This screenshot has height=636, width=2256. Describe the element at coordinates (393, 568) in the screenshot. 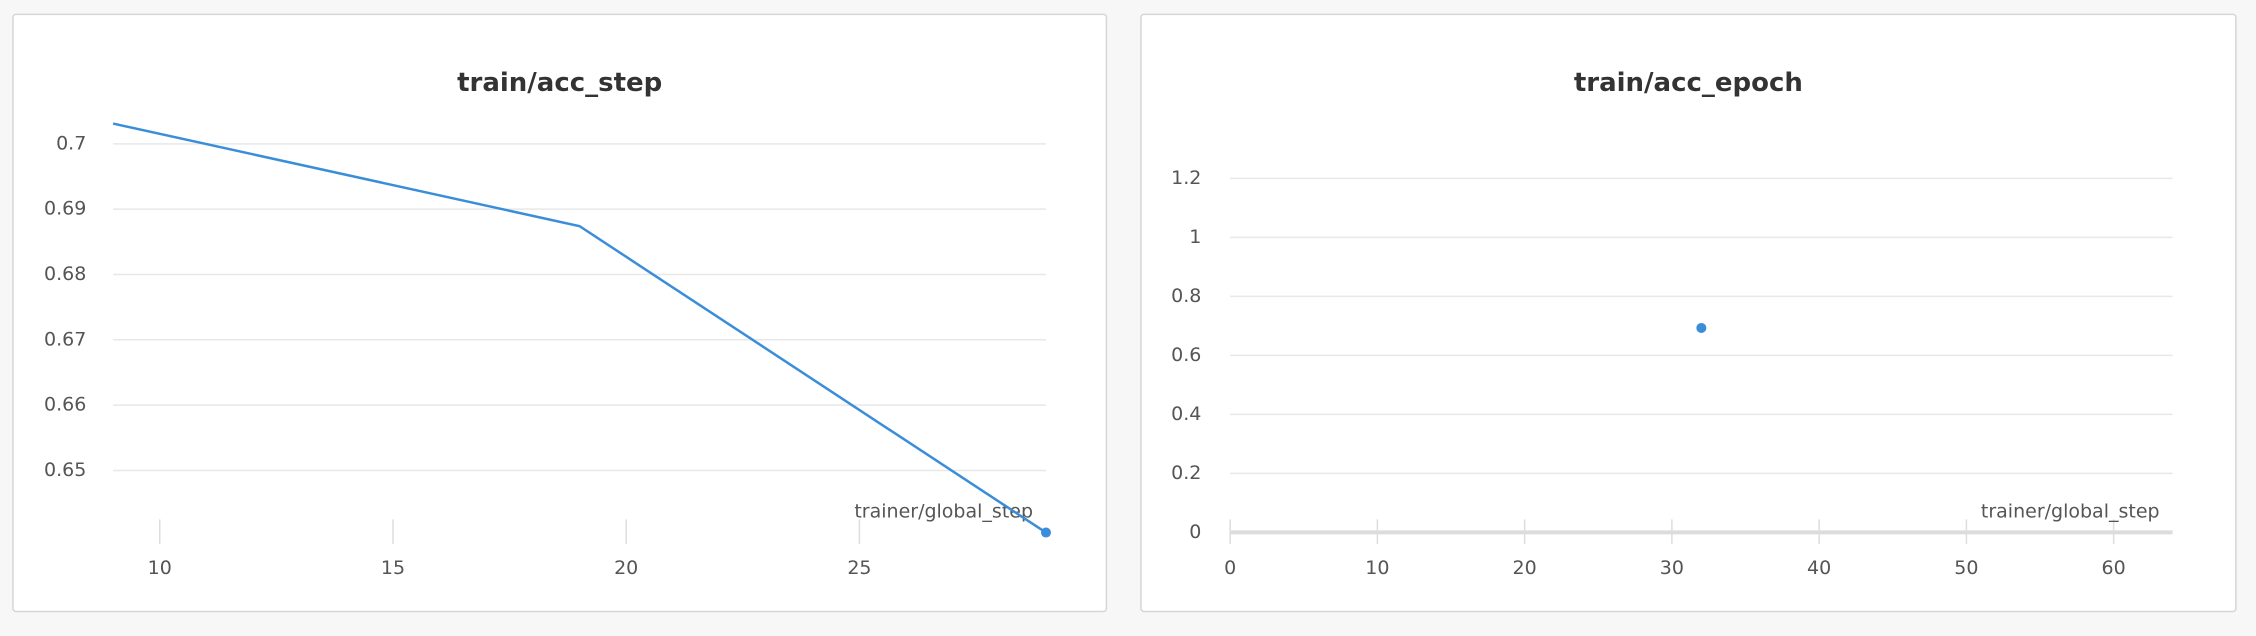

I see `x-tick-label: 15` at that location.